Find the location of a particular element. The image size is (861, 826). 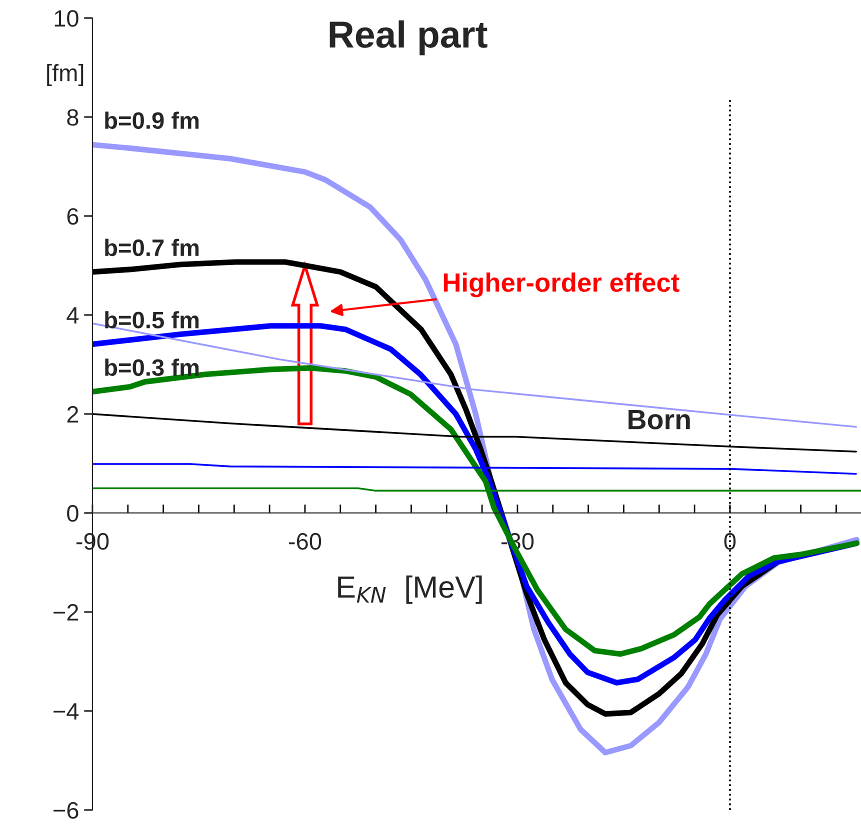

series-label: b=0.3 fm is located at coordinates (152, 367).